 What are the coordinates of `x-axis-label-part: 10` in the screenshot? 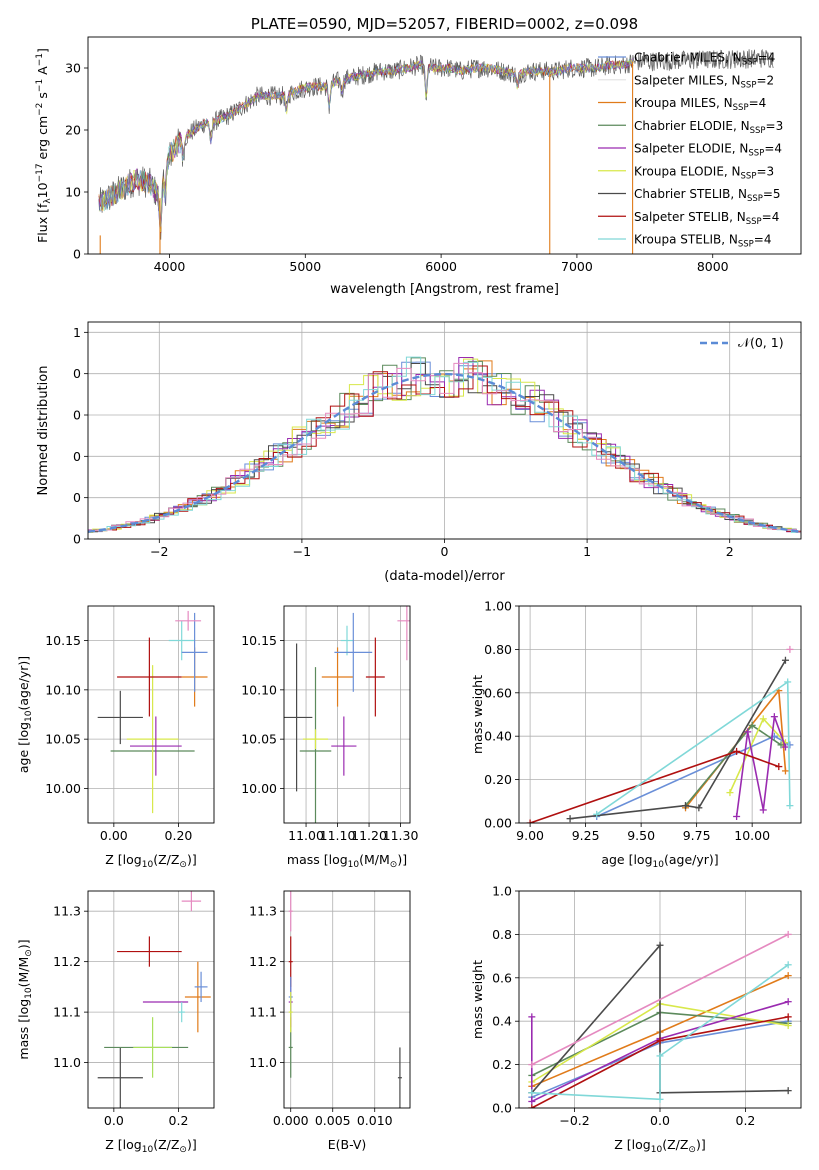 It's located at (657, 1150).